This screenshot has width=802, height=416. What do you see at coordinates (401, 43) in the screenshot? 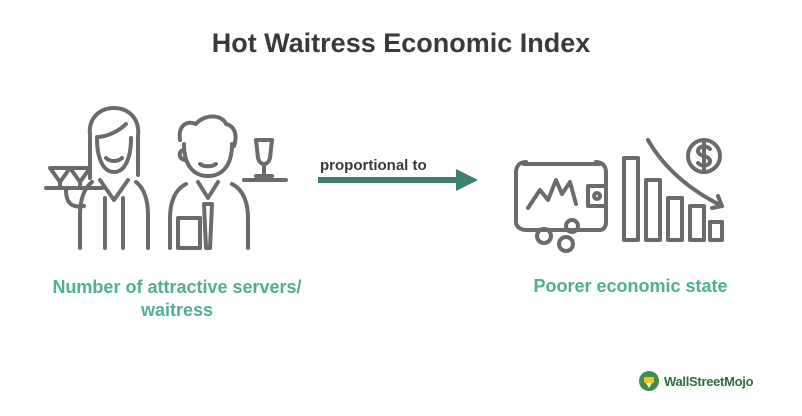
I see `page-title: Hot Waitress Economic Index` at bounding box center [401, 43].